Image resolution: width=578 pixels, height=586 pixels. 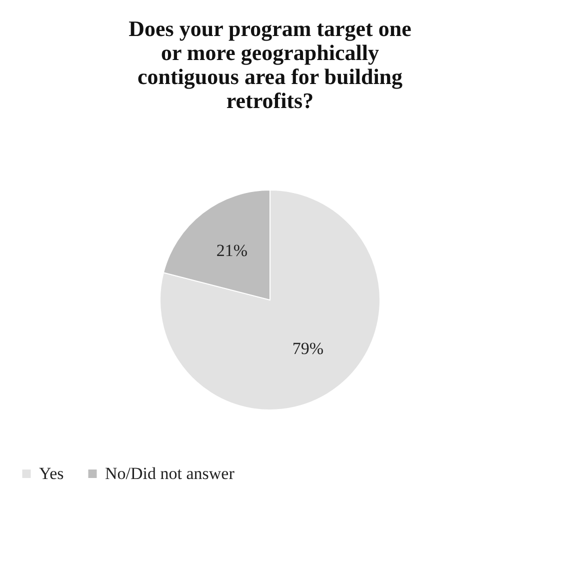 I want to click on data-label: 79%, so click(x=308, y=348).